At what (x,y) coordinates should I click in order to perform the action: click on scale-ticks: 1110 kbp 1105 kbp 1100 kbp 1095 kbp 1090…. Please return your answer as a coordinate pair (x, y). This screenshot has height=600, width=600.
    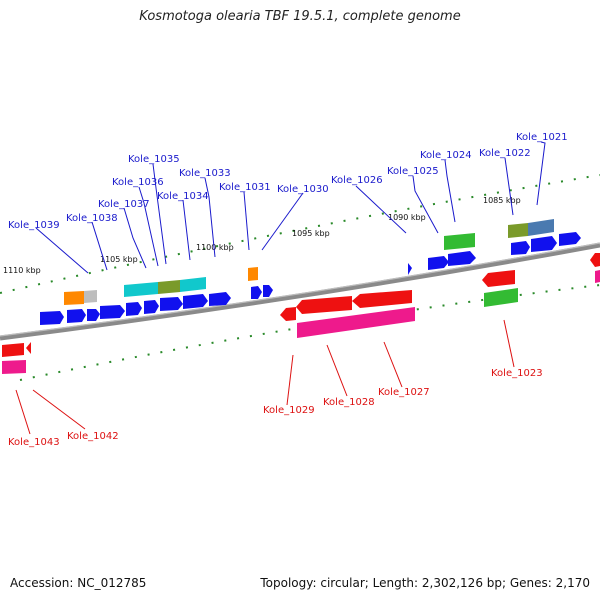
    Looking at the image, I should click on (262, 235).